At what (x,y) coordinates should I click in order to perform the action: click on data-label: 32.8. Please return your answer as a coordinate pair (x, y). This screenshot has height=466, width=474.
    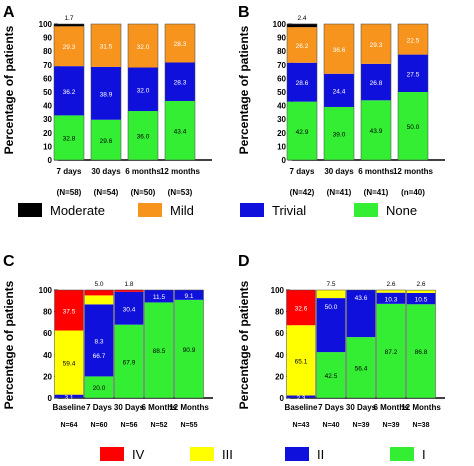
    Looking at the image, I should click on (69, 139).